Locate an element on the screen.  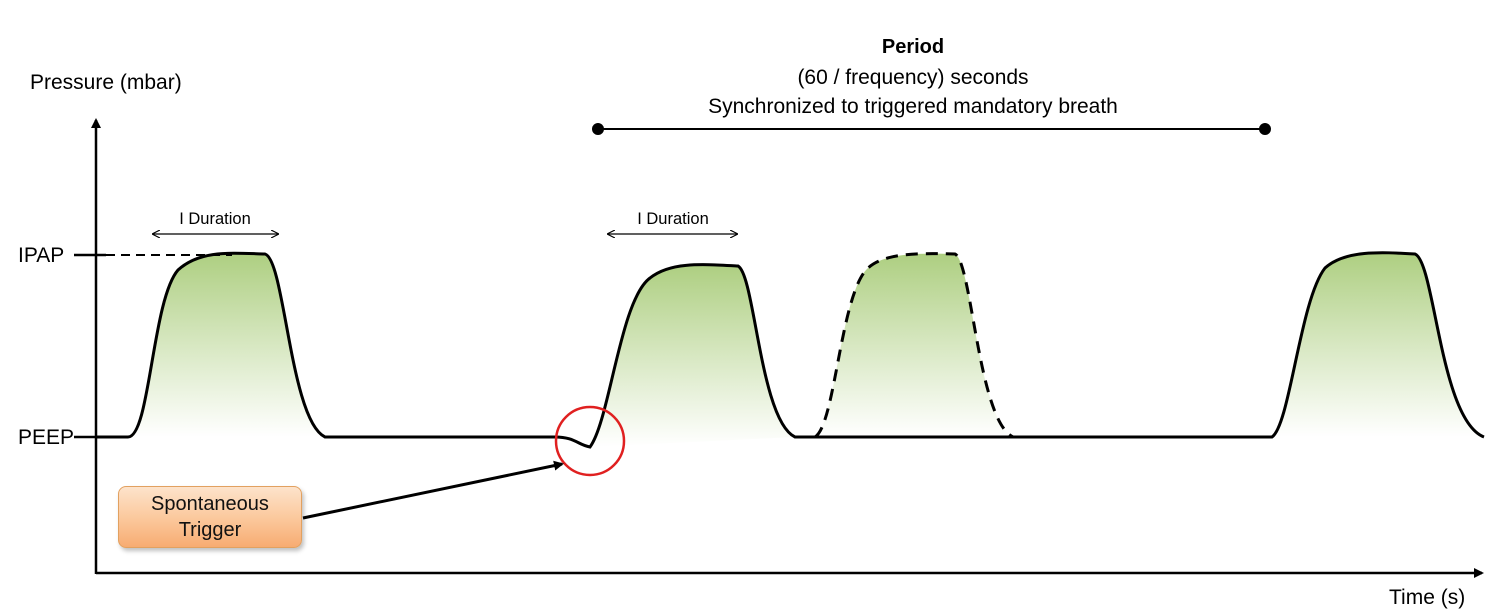
period-start-dot is located at coordinates (598, 129).